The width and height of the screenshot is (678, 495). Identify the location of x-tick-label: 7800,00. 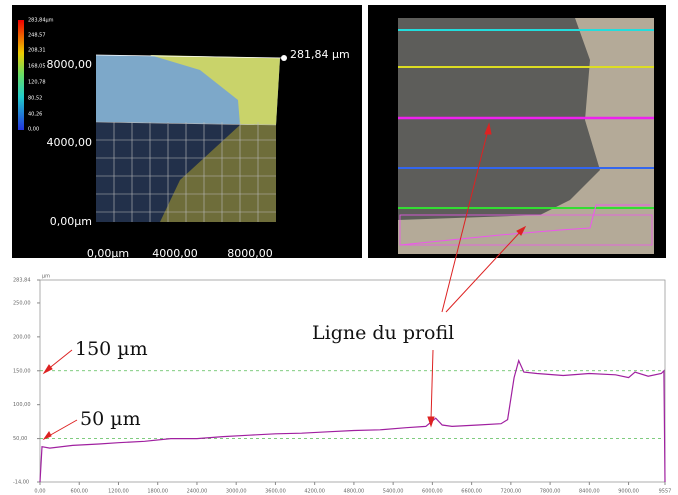
(550, 492).